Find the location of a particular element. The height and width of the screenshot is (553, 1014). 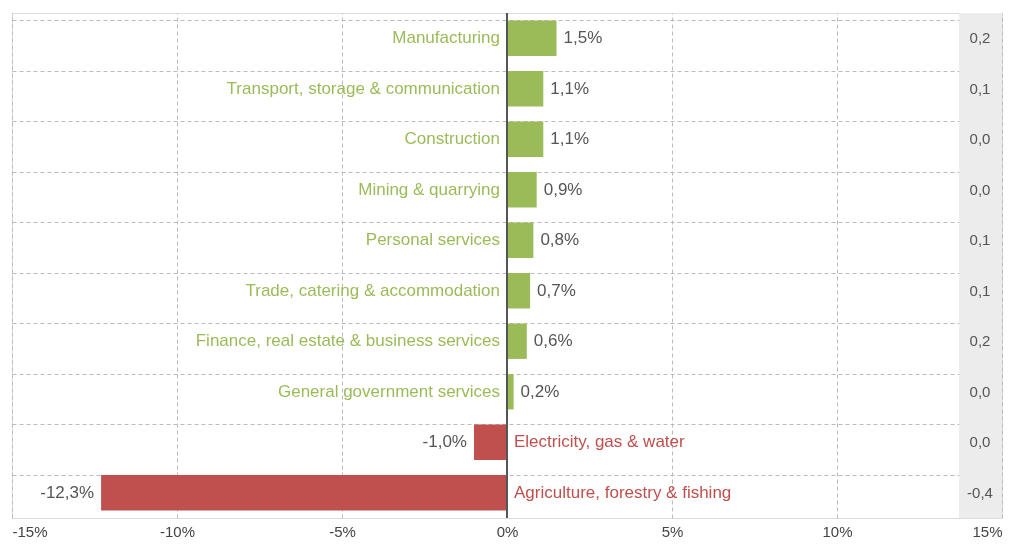

y-tick-label: General government services is located at coordinates (388, 391).